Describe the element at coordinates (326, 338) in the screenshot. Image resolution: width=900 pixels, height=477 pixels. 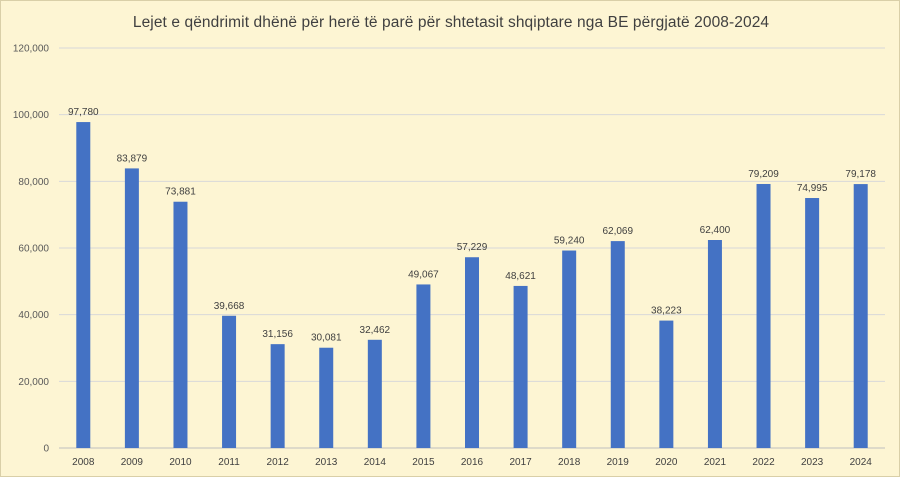
I see `data-label: 30,081` at that location.